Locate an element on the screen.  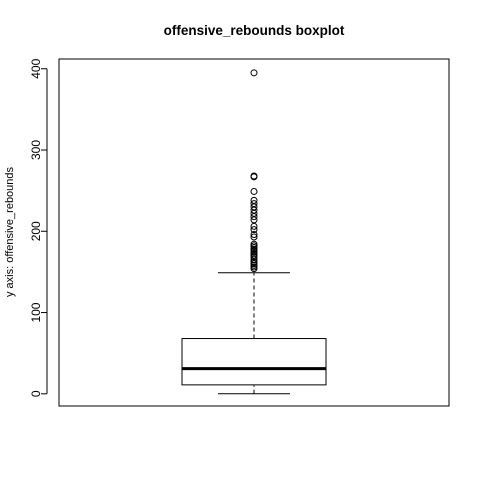
y-tick-label: 200 is located at coordinates (36, 231).